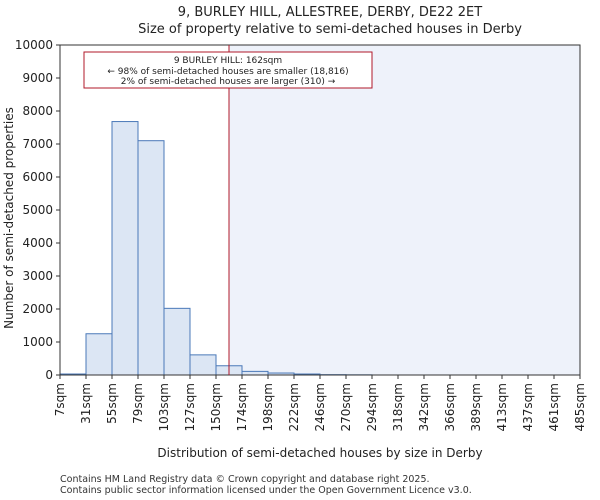 The image size is (600, 500). Describe the element at coordinates (86, 403) in the screenshot. I see `x-tick-label: 31sqm` at that location.